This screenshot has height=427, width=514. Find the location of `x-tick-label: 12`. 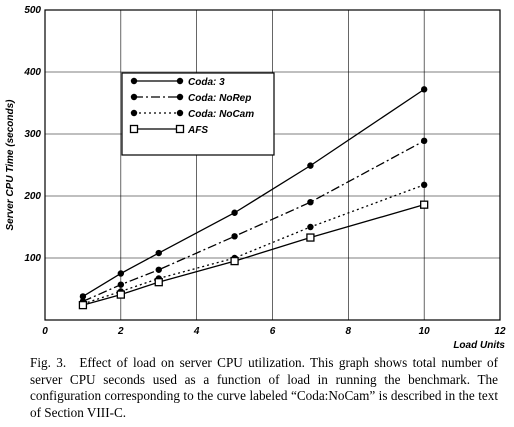

x-tick-label: 12 is located at coordinates (500, 331).